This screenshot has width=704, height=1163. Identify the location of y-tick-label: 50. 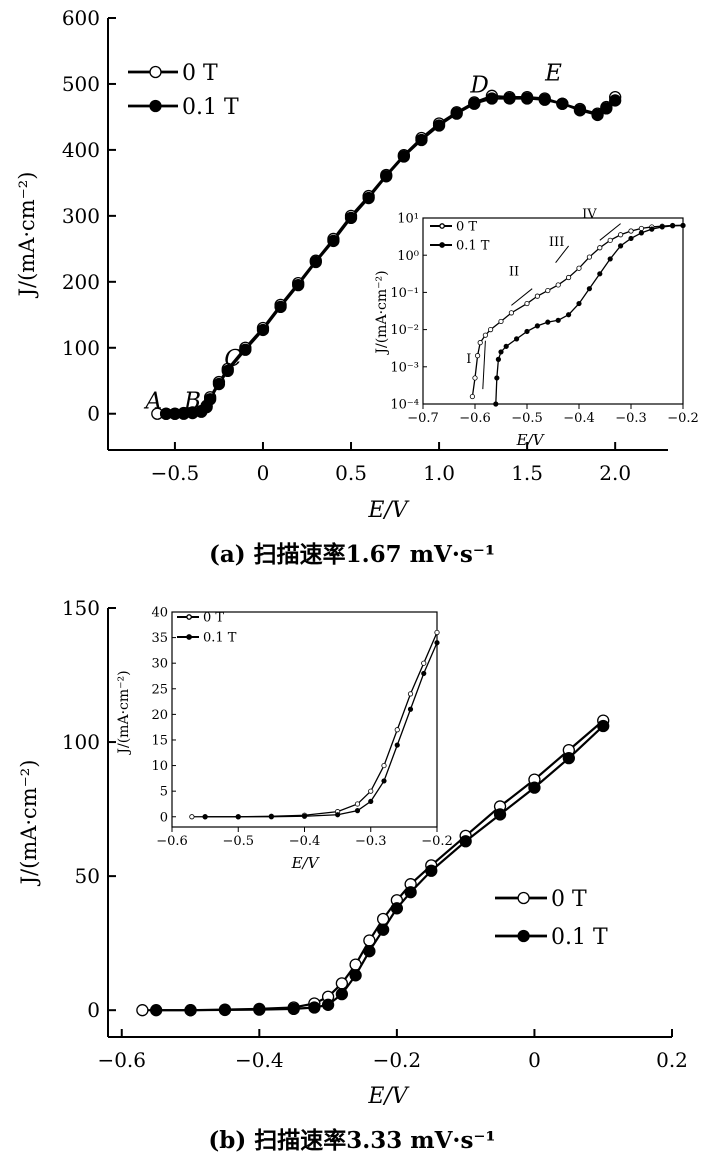
(87, 876).